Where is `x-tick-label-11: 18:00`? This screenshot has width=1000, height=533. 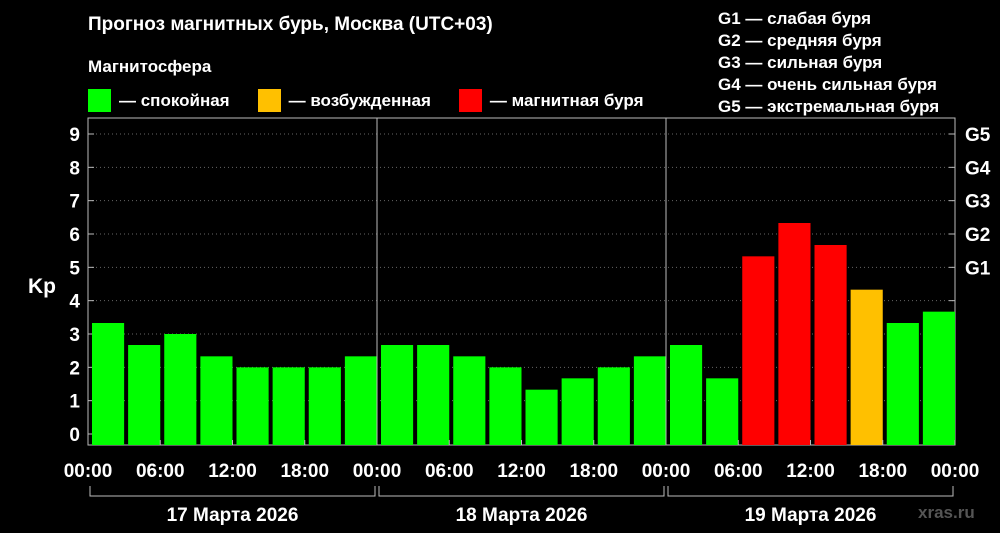 x-tick-label-11: 18:00 is located at coordinates (882, 471).